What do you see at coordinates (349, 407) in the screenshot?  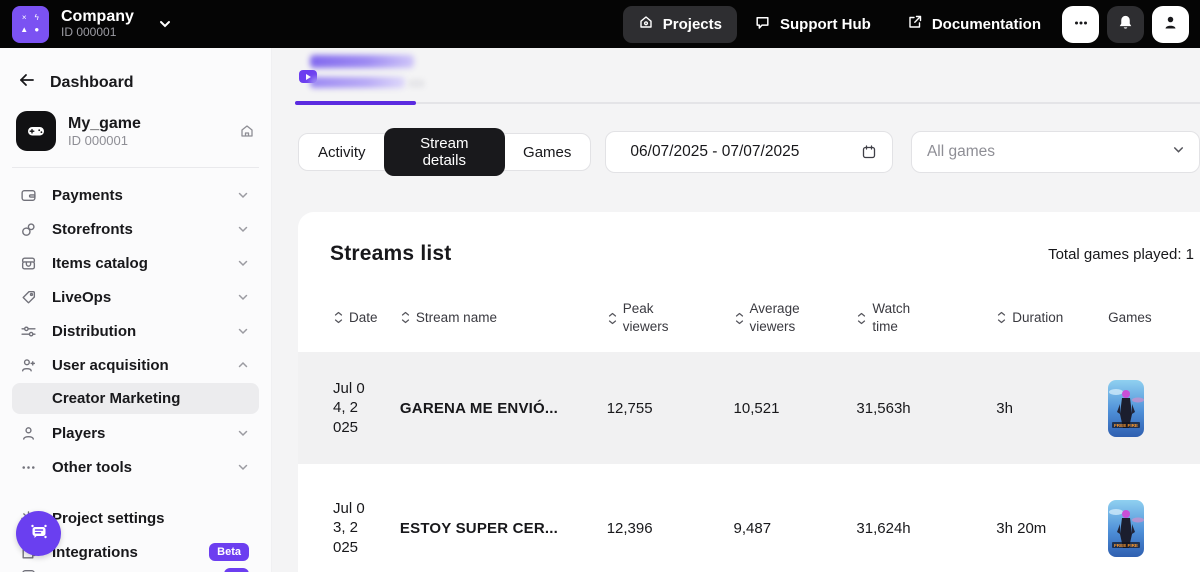 I see `stream-date: Jul 04, 2025` at bounding box center [349, 407].